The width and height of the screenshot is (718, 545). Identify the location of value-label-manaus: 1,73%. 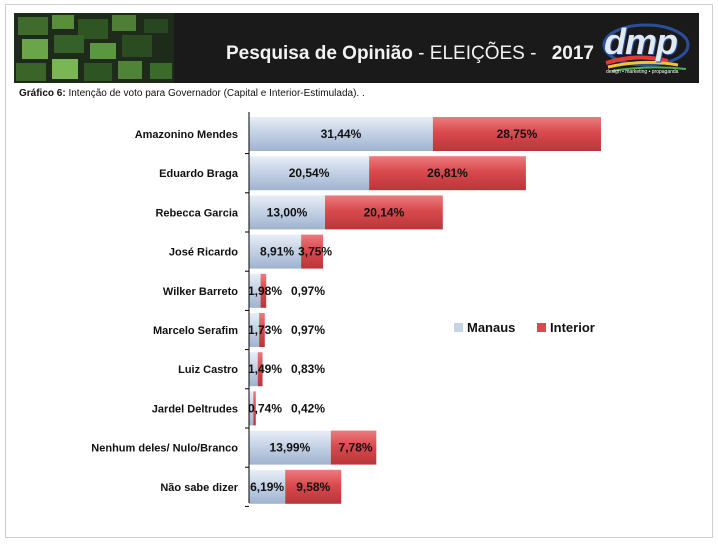
(265, 330).